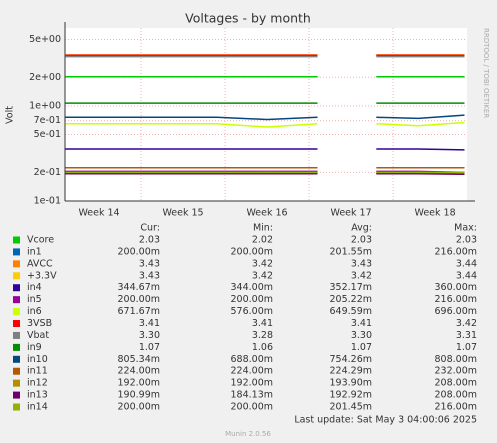 The height and width of the screenshot is (443, 497). What do you see at coordinates (45, 105) in the screenshot?
I see `y-tick-label: 1e+00` at bounding box center [45, 105].